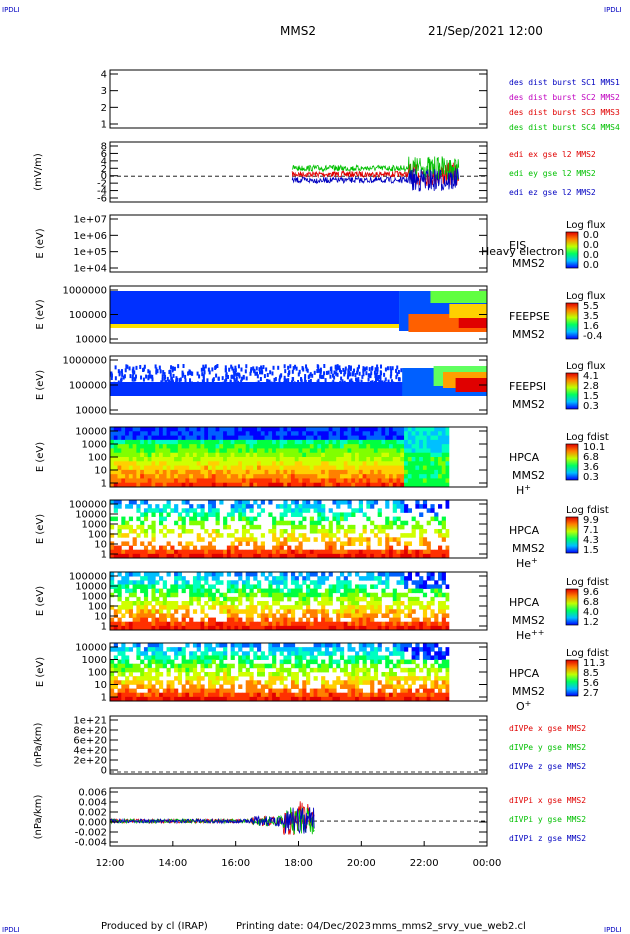  Describe the element at coordinates (564, 97) in the screenshot. I see `legend-entry: des dist burst SC2 MMS2` at that location.